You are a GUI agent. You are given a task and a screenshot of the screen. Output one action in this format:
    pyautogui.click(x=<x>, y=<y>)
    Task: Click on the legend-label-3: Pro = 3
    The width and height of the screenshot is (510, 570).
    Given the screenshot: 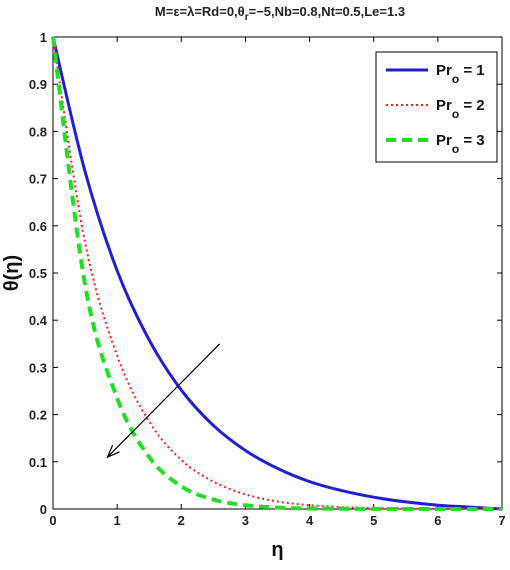 What is the action you would take?
    pyautogui.click(x=460, y=144)
    